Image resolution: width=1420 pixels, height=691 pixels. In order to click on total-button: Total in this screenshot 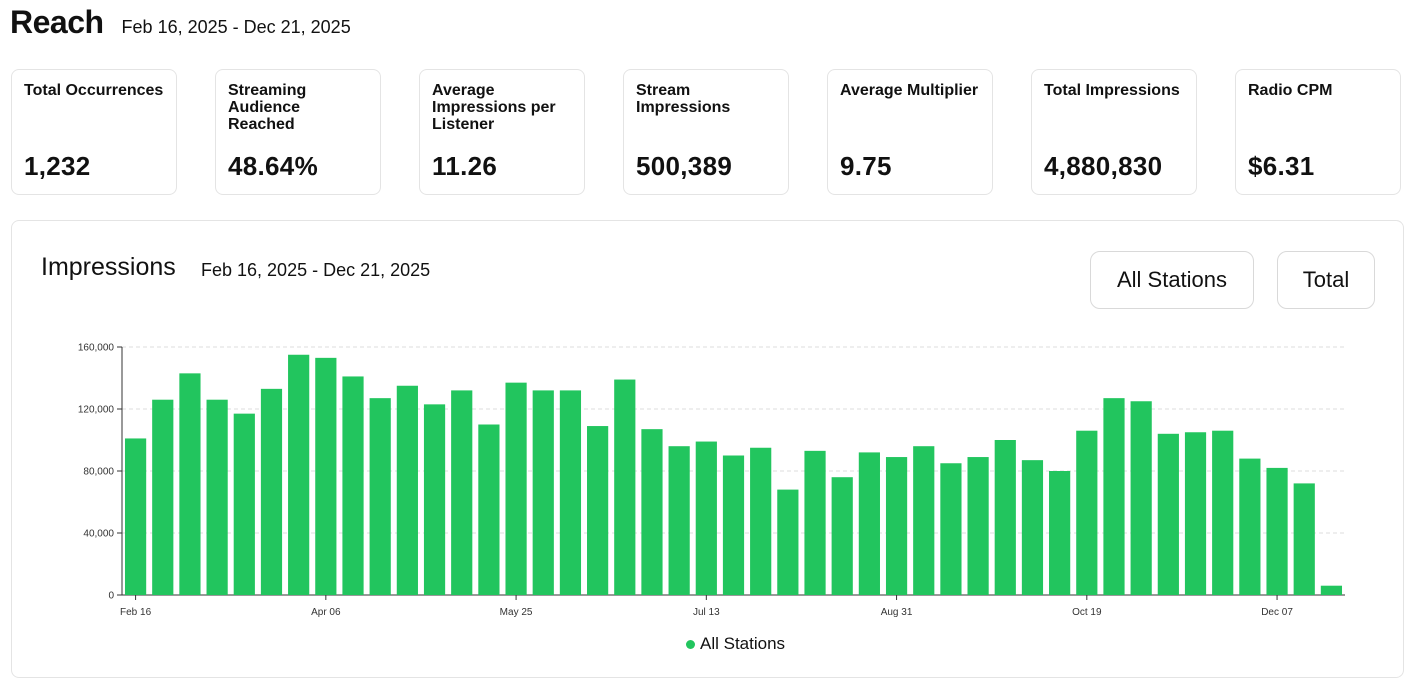, I will do `click(1326, 280)`.